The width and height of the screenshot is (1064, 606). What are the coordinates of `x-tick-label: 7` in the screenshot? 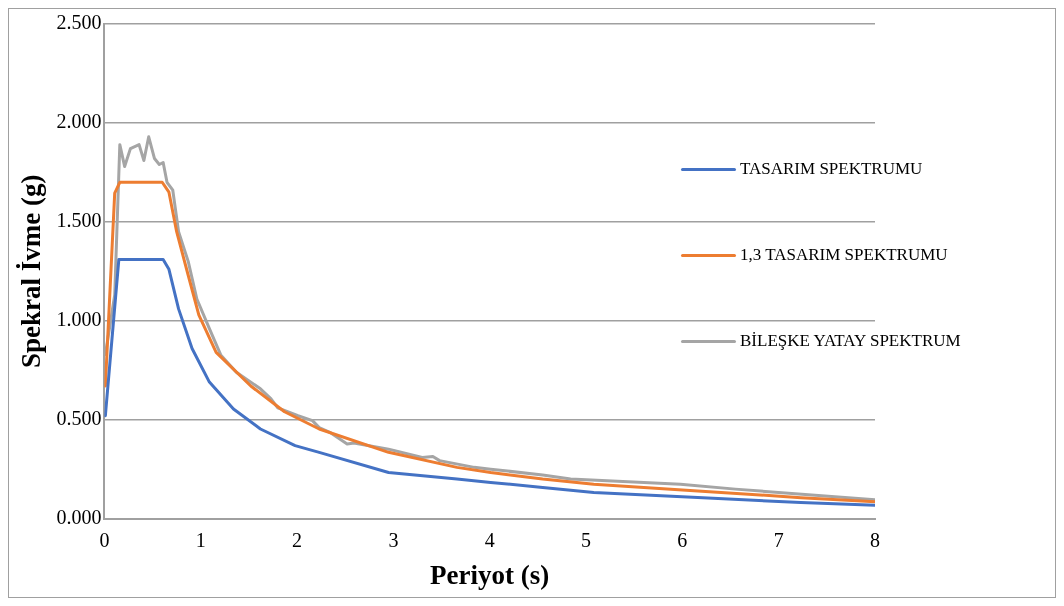 It's located at (778, 539).